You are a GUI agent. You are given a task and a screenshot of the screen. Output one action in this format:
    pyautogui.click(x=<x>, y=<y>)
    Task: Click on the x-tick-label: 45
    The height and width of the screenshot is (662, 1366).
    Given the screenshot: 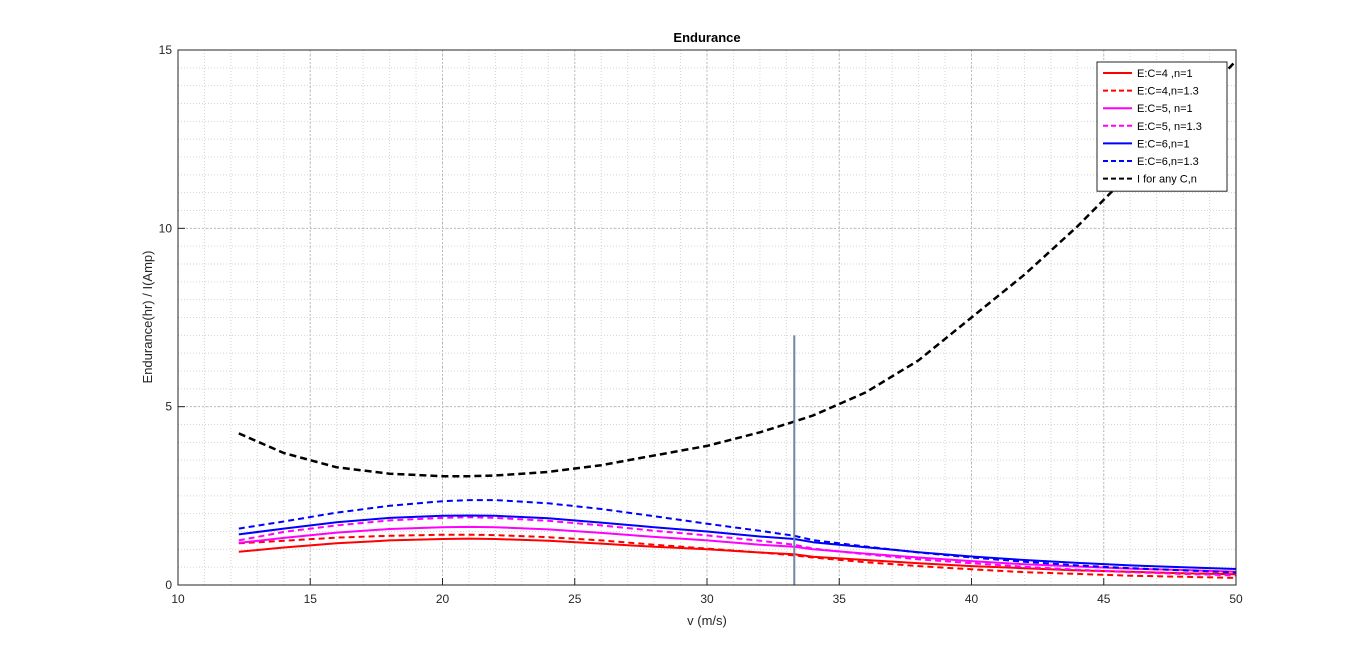 What is the action you would take?
    pyautogui.click(x=1104, y=599)
    